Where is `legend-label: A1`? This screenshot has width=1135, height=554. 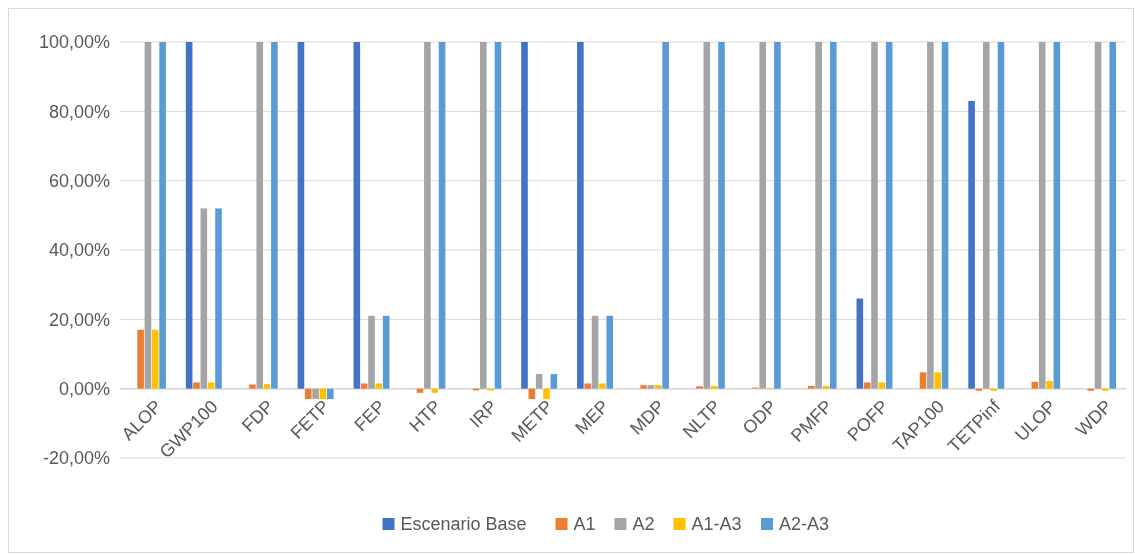 legend-label: A1 is located at coordinates (584, 524).